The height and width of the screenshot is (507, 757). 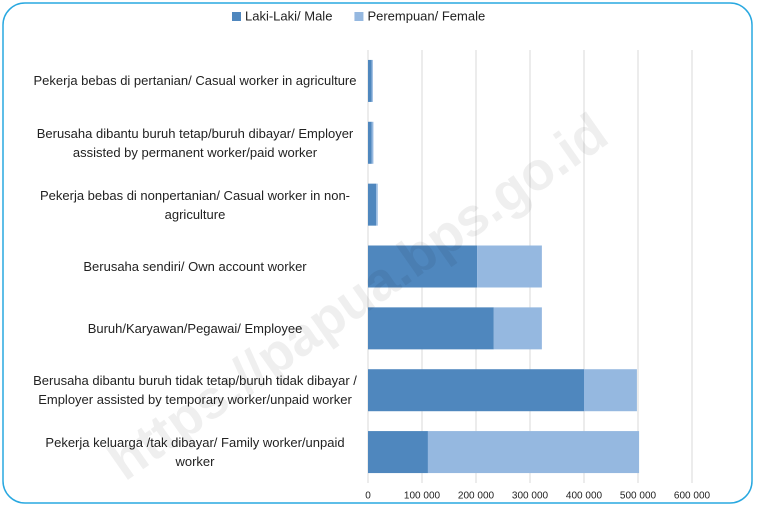 What do you see at coordinates (638, 496) in the screenshot?
I see `x-tick-label: 500 000` at bounding box center [638, 496].